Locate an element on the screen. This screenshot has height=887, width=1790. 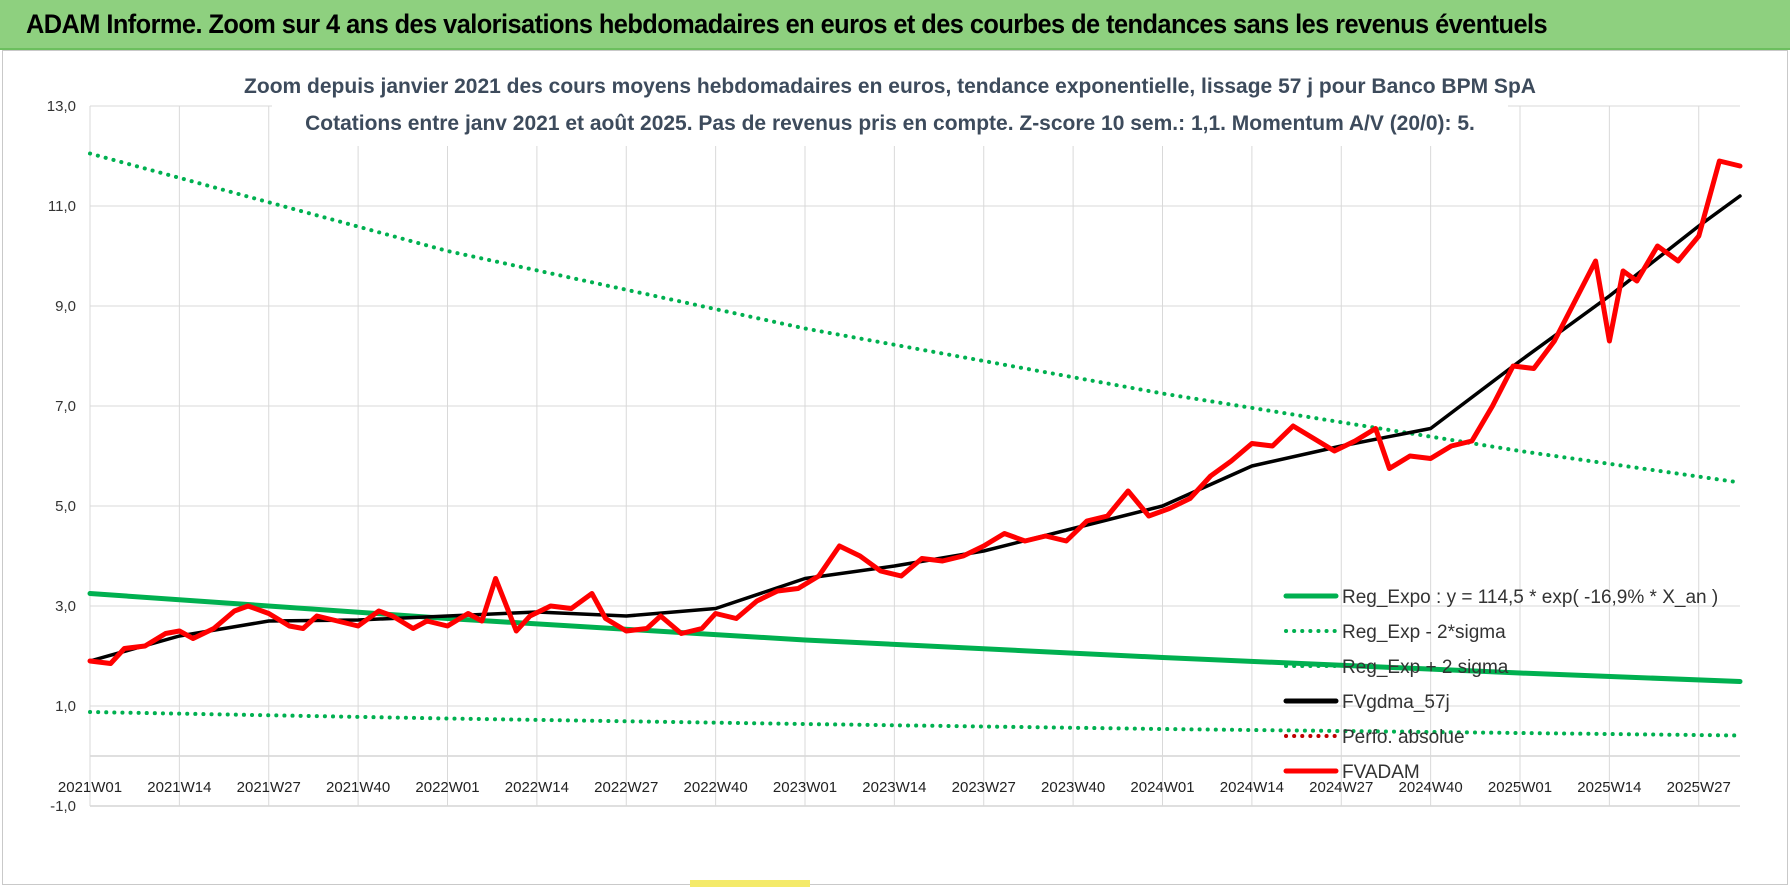
x-tick-label: 2025W14 is located at coordinates (1609, 787).